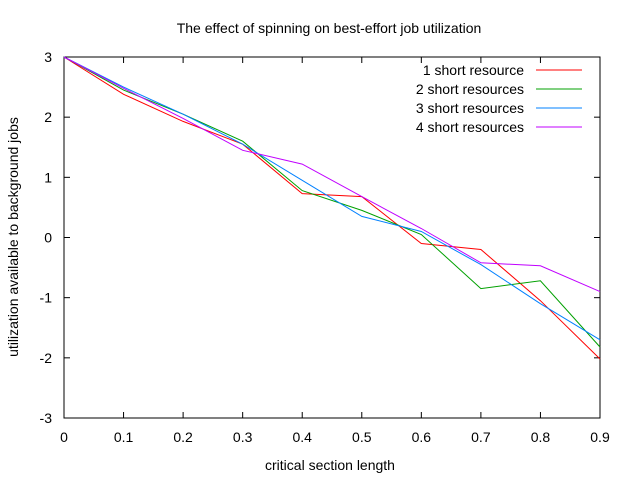 Image resolution: width=640 pixels, height=480 pixels. What do you see at coordinates (48, 177) in the screenshot?
I see `y-tick-label: 1` at bounding box center [48, 177].